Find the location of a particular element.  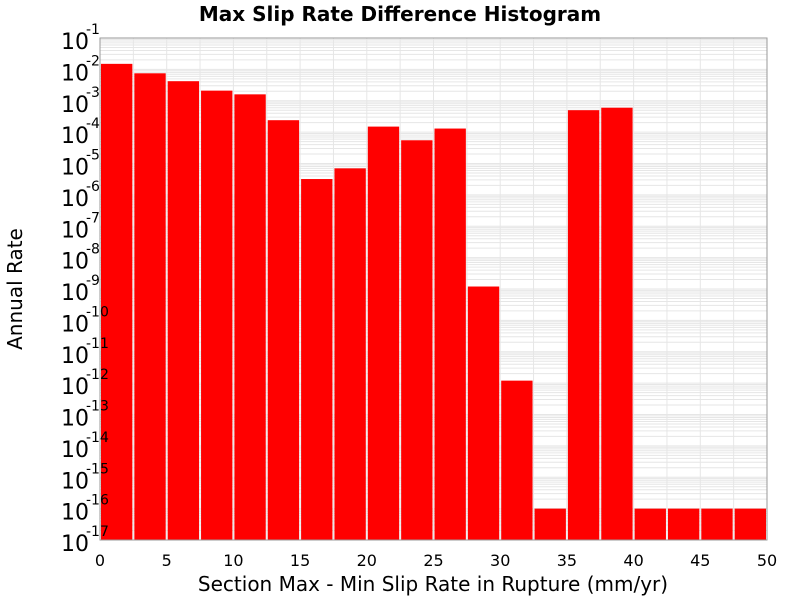

x-tick-label: 25 is located at coordinates (433, 560).